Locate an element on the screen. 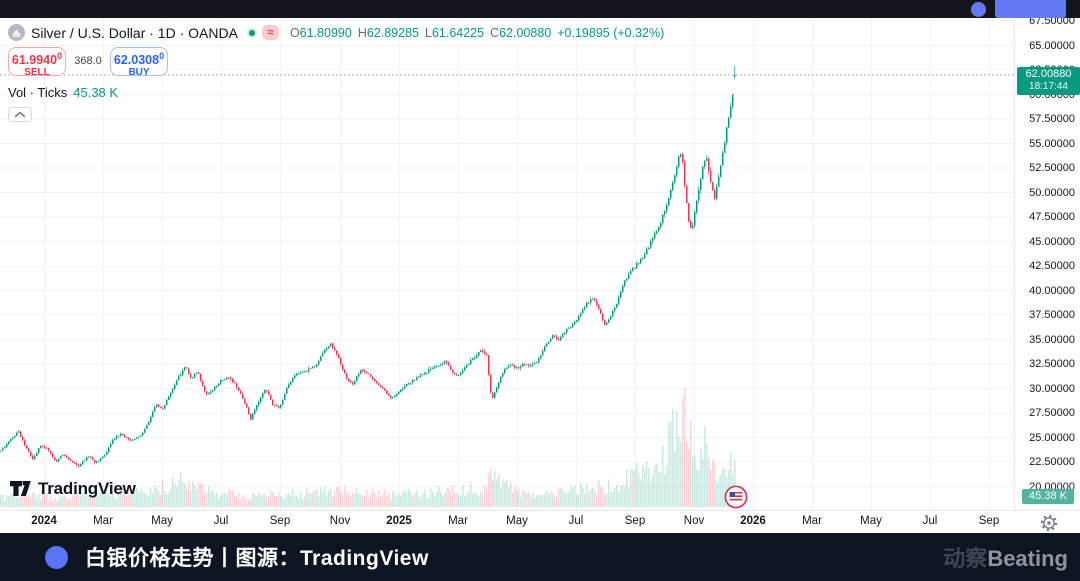 Image resolution: width=1080 pixels, height=581 pixels. overlay-dot-icon is located at coordinates (978, 9).